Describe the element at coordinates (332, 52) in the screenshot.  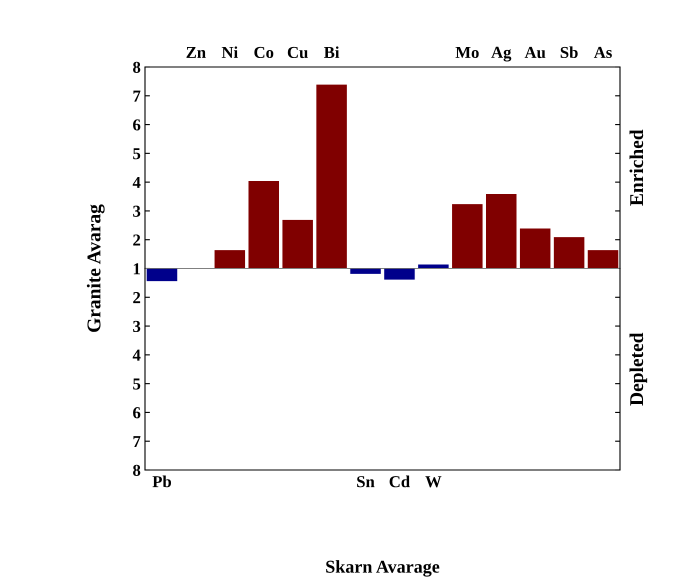
I see `x-tick-label: Bi` at that location.